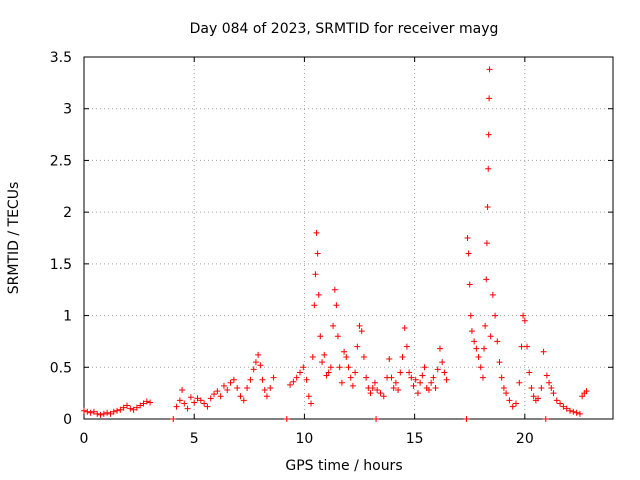  I want to click on x-tick-label: 0, so click(84, 439).